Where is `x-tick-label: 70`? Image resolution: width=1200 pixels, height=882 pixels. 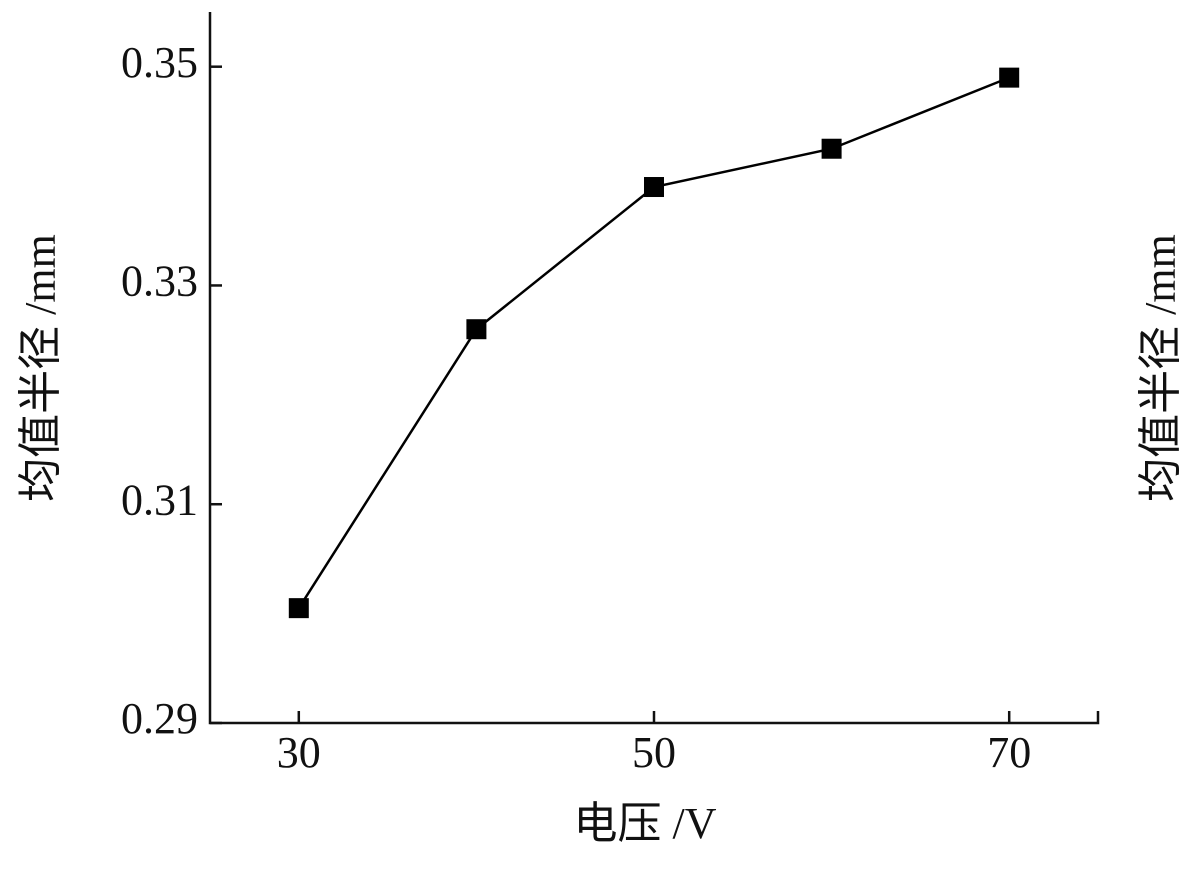 x-tick-label: 70 is located at coordinates (1009, 752).